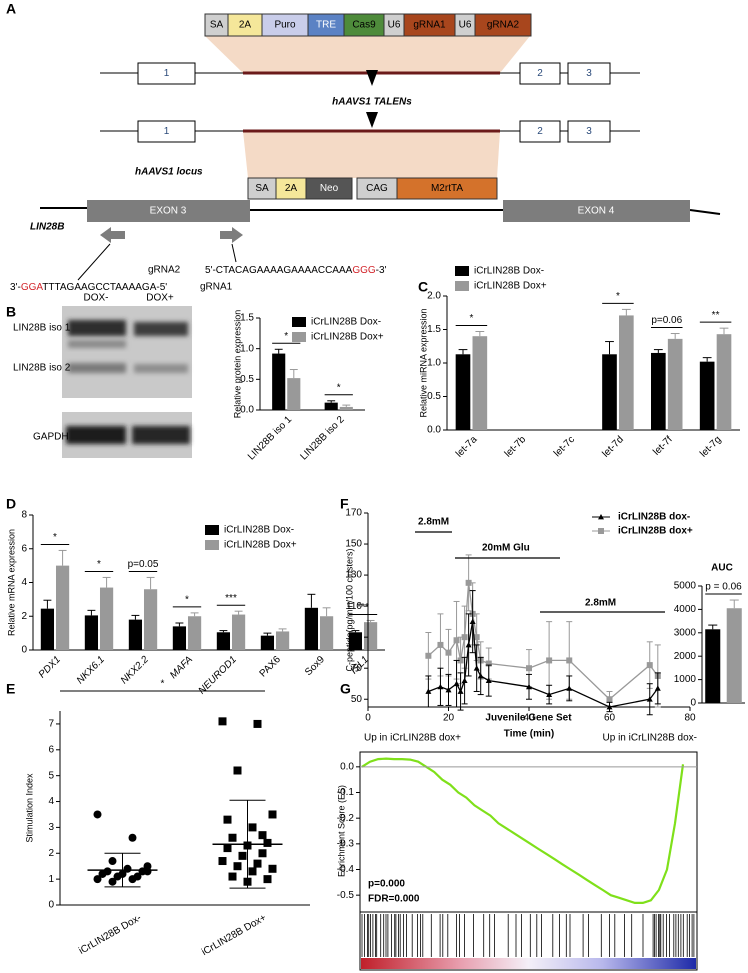 The image size is (748, 973). What do you see at coordinates (663, 446) in the screenshot?
I see `x-tick-label: let-7f` at bounding box center [663, 446].